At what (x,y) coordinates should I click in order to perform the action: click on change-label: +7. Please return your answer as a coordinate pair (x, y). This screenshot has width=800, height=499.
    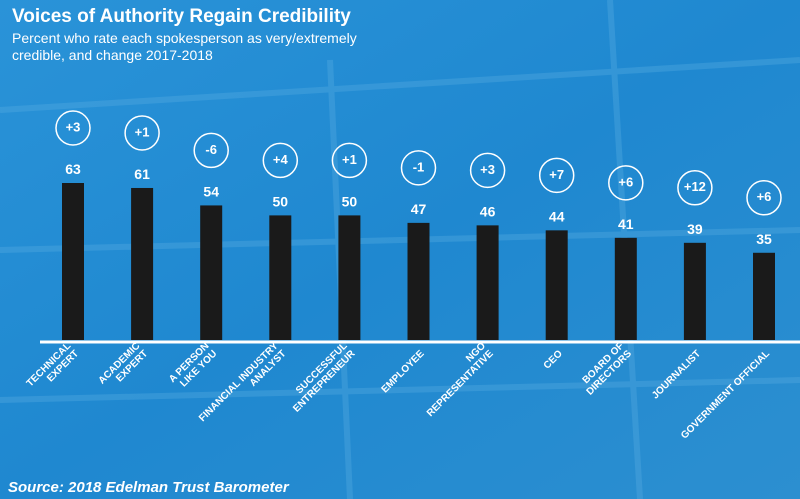
    Looking at the image, I should click on (556, 174).